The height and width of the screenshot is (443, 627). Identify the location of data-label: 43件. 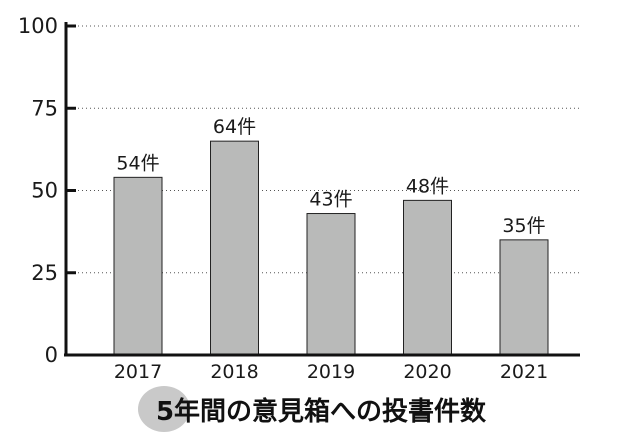
(330, 200).